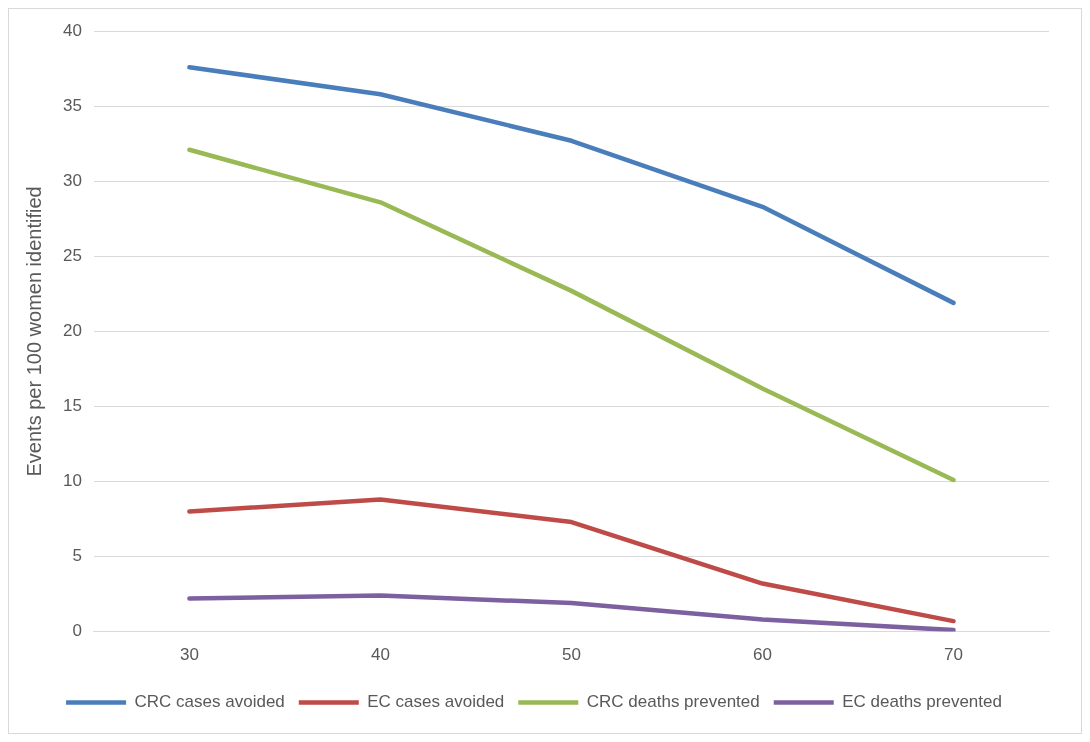  Describe the element at coordinates (209, 702) in the screenshot. I see `legend-label: CRC cases avoided` at that location.